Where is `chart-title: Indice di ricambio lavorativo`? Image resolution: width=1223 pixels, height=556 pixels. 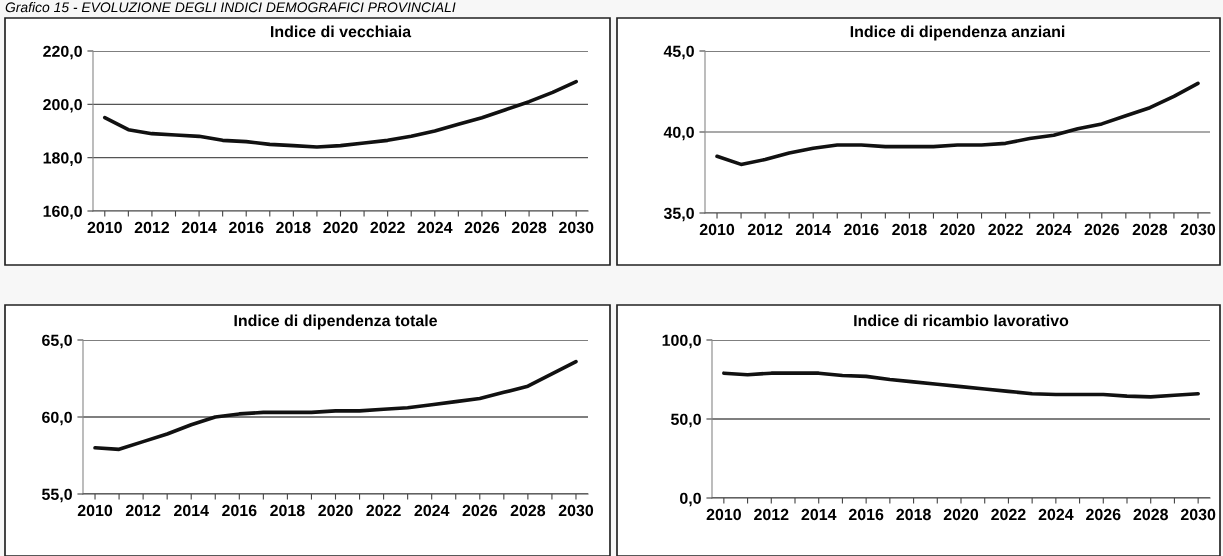 chart-title: Indice di ricambio lavorativo is located at coordinates (961, 320).